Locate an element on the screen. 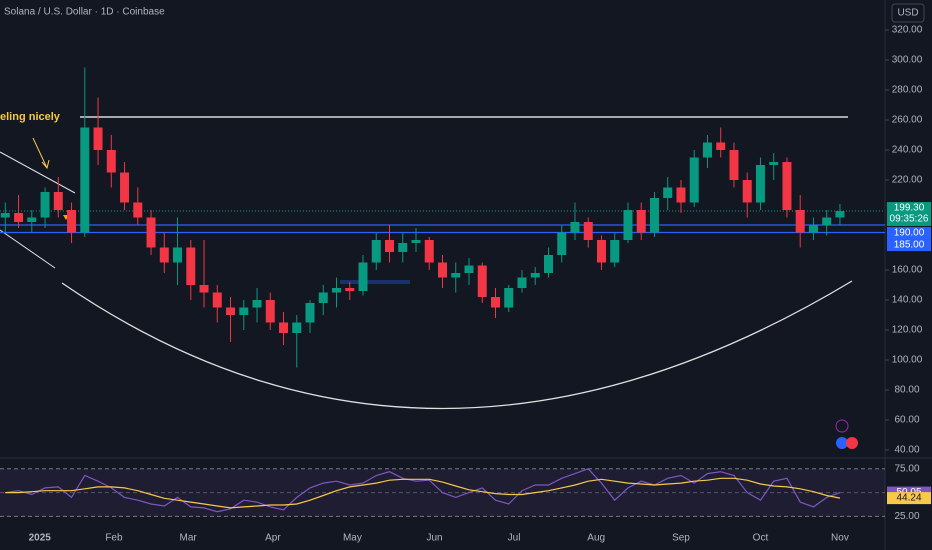  countdown: 09:35:26 is located at coordinates (909, 219).